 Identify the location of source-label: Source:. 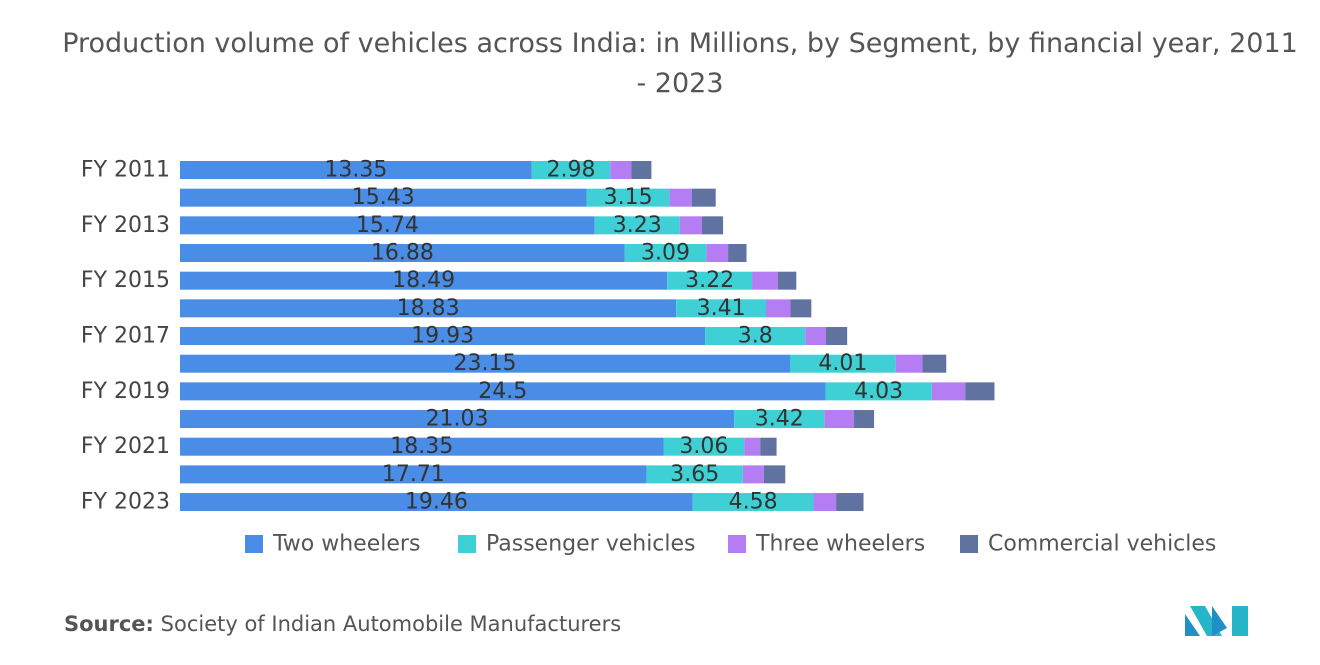
(109, 624).